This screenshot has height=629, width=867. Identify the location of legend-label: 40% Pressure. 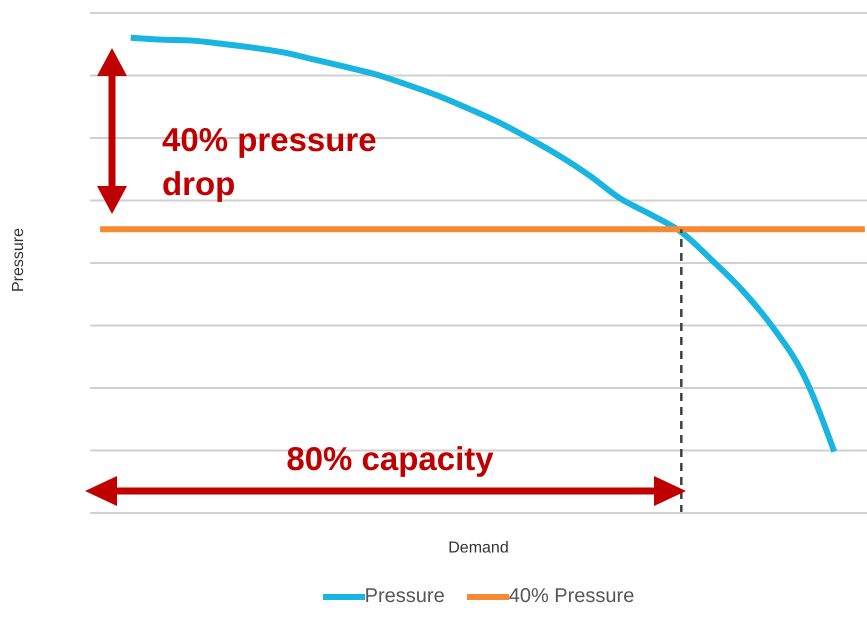
(571, 596).